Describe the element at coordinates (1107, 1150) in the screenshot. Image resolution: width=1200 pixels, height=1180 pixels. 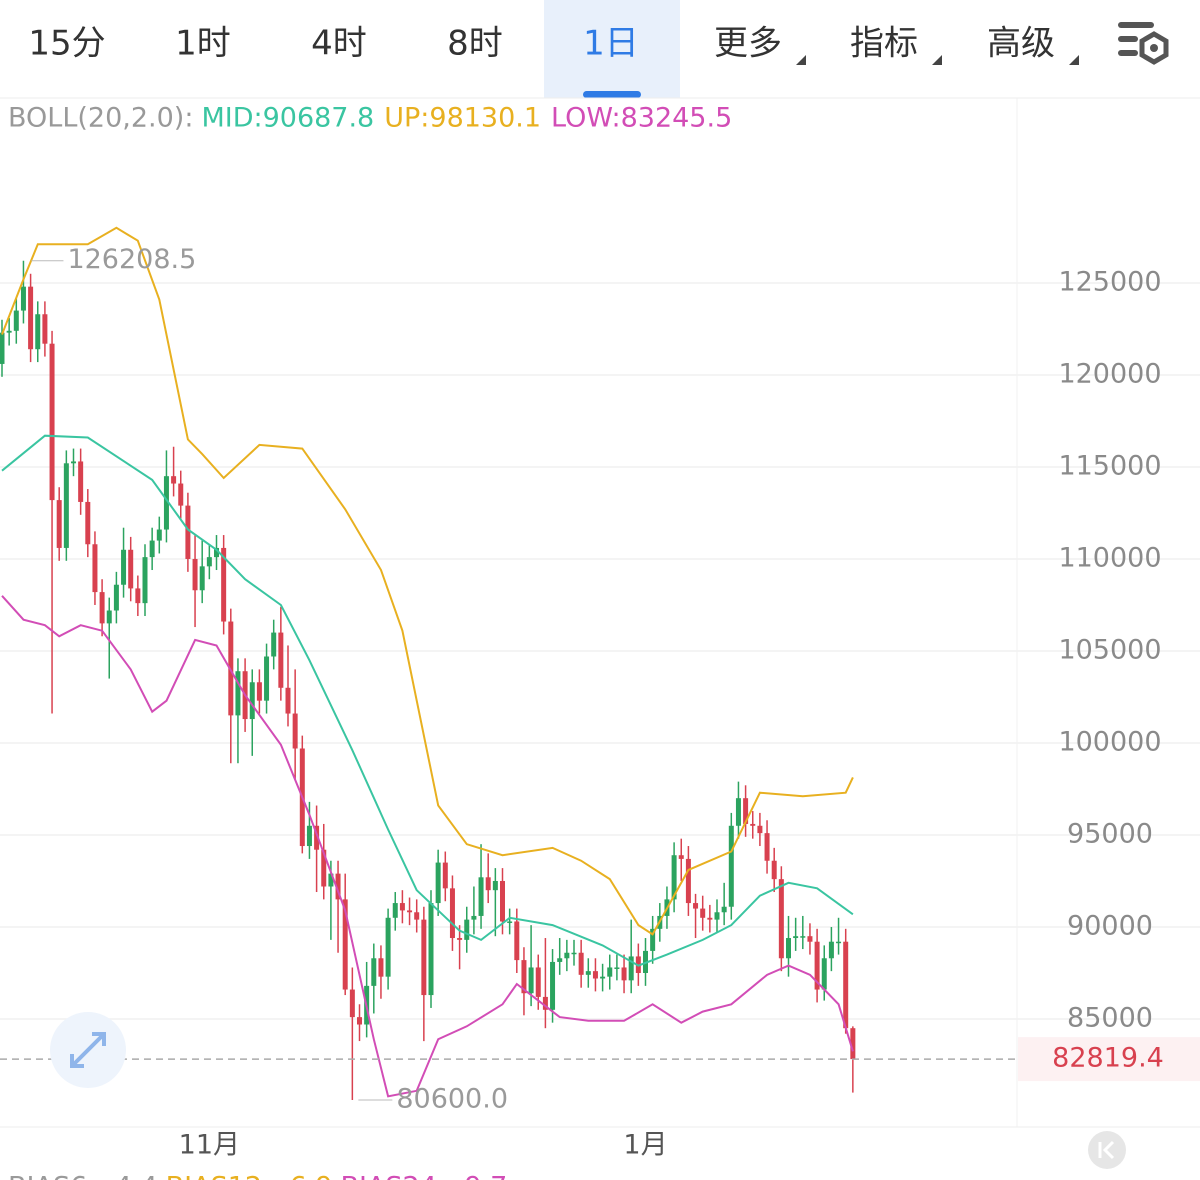
I see `jump-latest-button` at that location.